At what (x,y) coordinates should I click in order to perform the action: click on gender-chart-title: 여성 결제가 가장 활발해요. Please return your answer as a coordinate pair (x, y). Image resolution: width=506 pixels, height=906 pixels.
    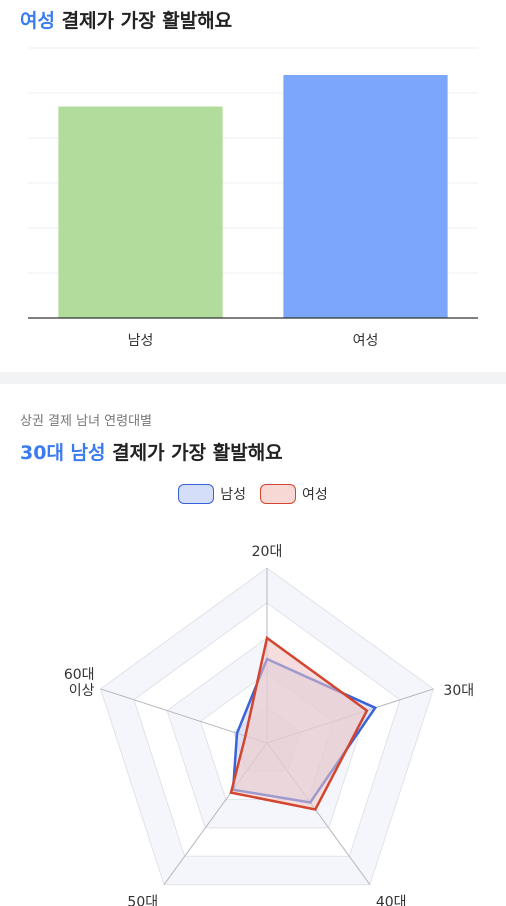
    Looking at the image, I should click on (126, 19).